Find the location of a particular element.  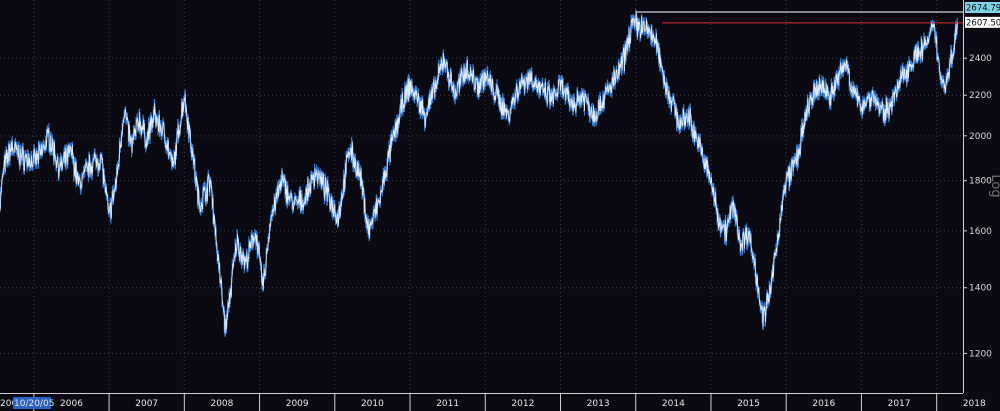

y-tick-label: 2000 is located at coordinates (980, 137).